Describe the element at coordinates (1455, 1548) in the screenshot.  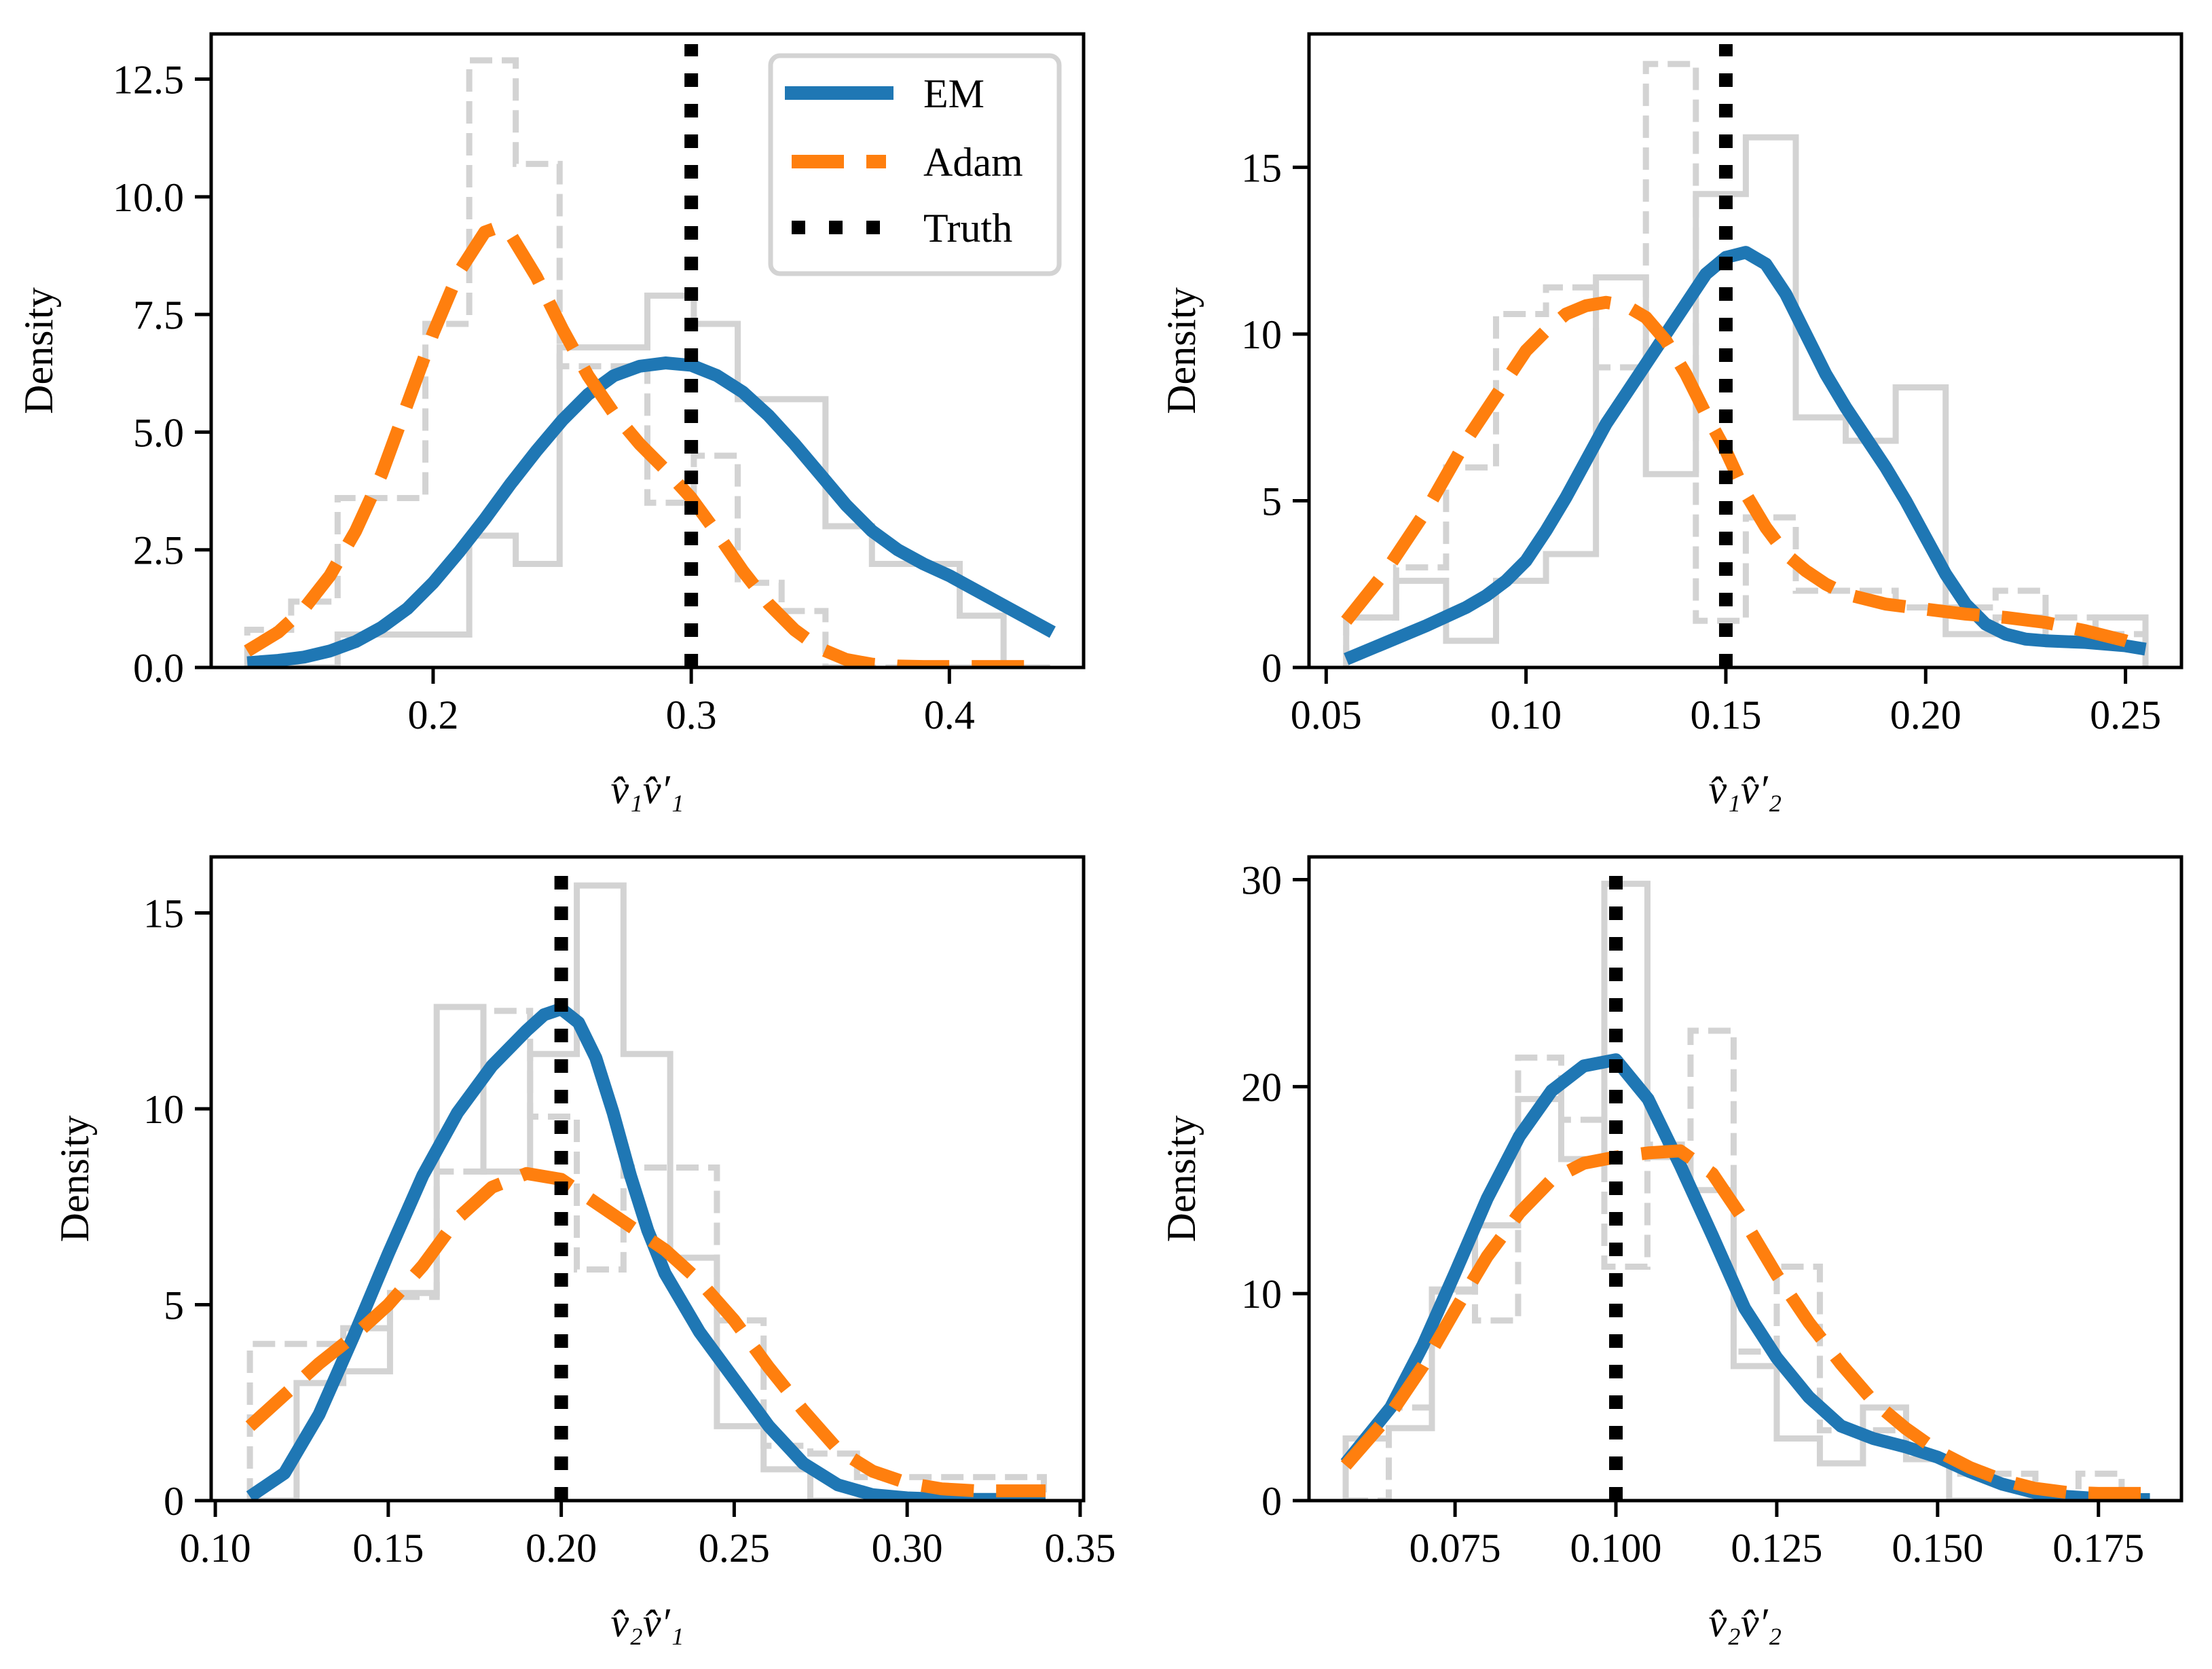
I see `x-tick-label: 0.075` at that location.